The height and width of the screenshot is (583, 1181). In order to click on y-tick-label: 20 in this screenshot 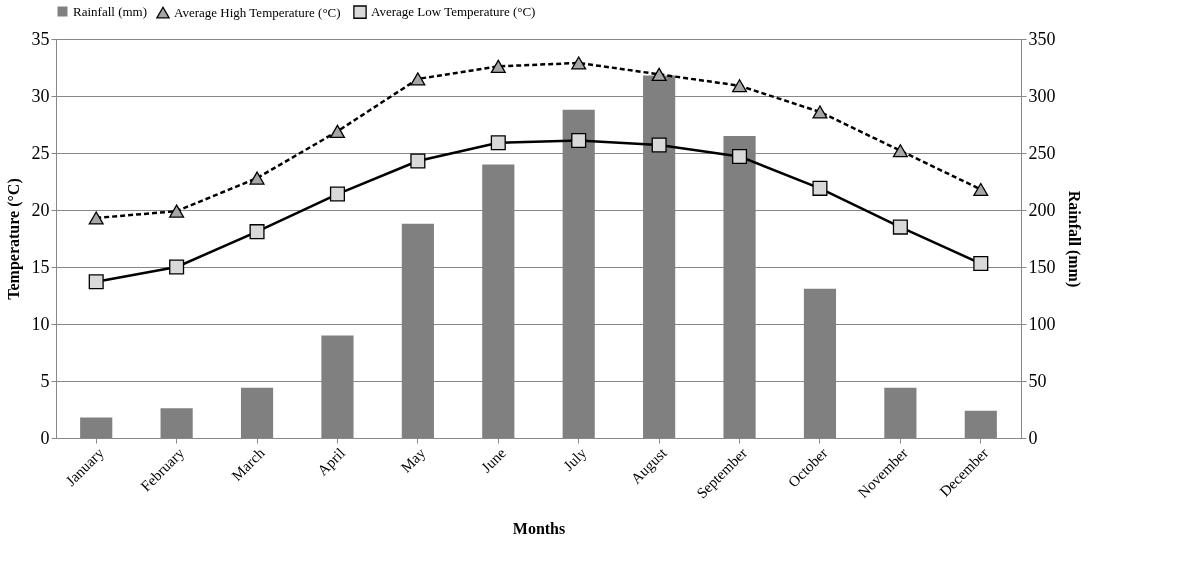, I will do `click(40, 209)`.